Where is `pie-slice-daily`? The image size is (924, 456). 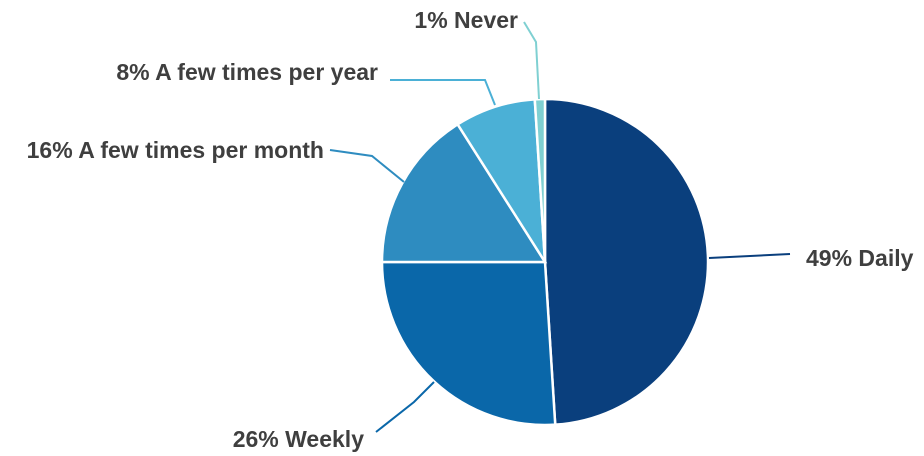
pie-slice-daily is located at coordinates (626, 262).